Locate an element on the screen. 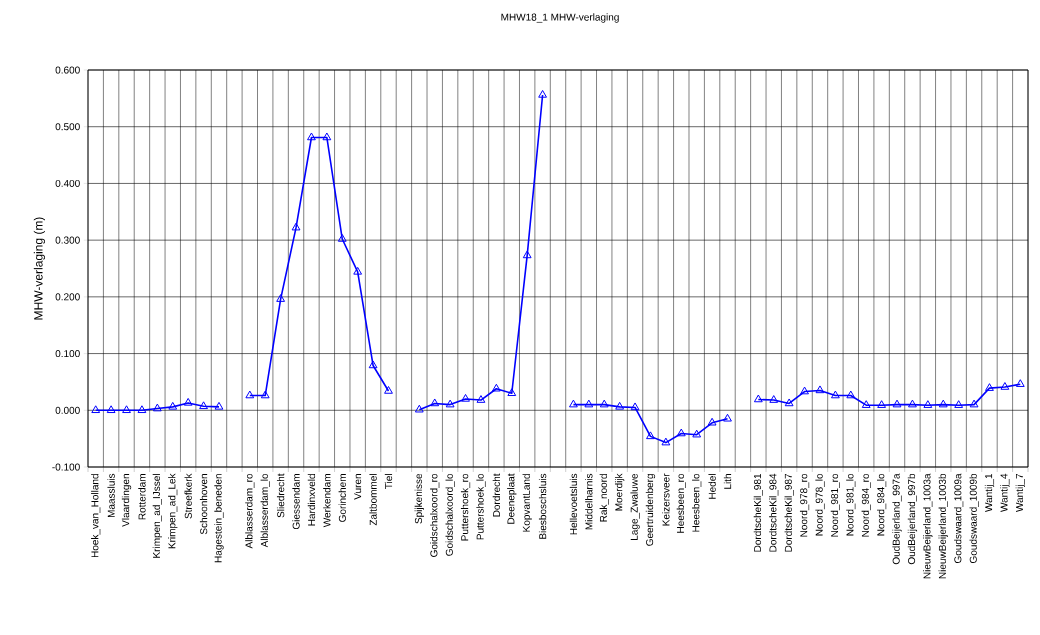  x-tick-label: Wantij_4 is located at coordinates (1005, 492).